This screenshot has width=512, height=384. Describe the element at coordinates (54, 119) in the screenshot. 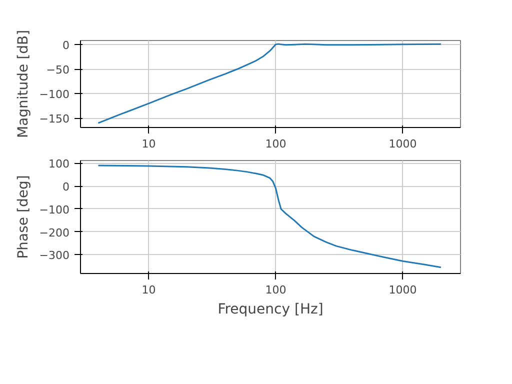

I see `y-tick-label: −150` at that location.